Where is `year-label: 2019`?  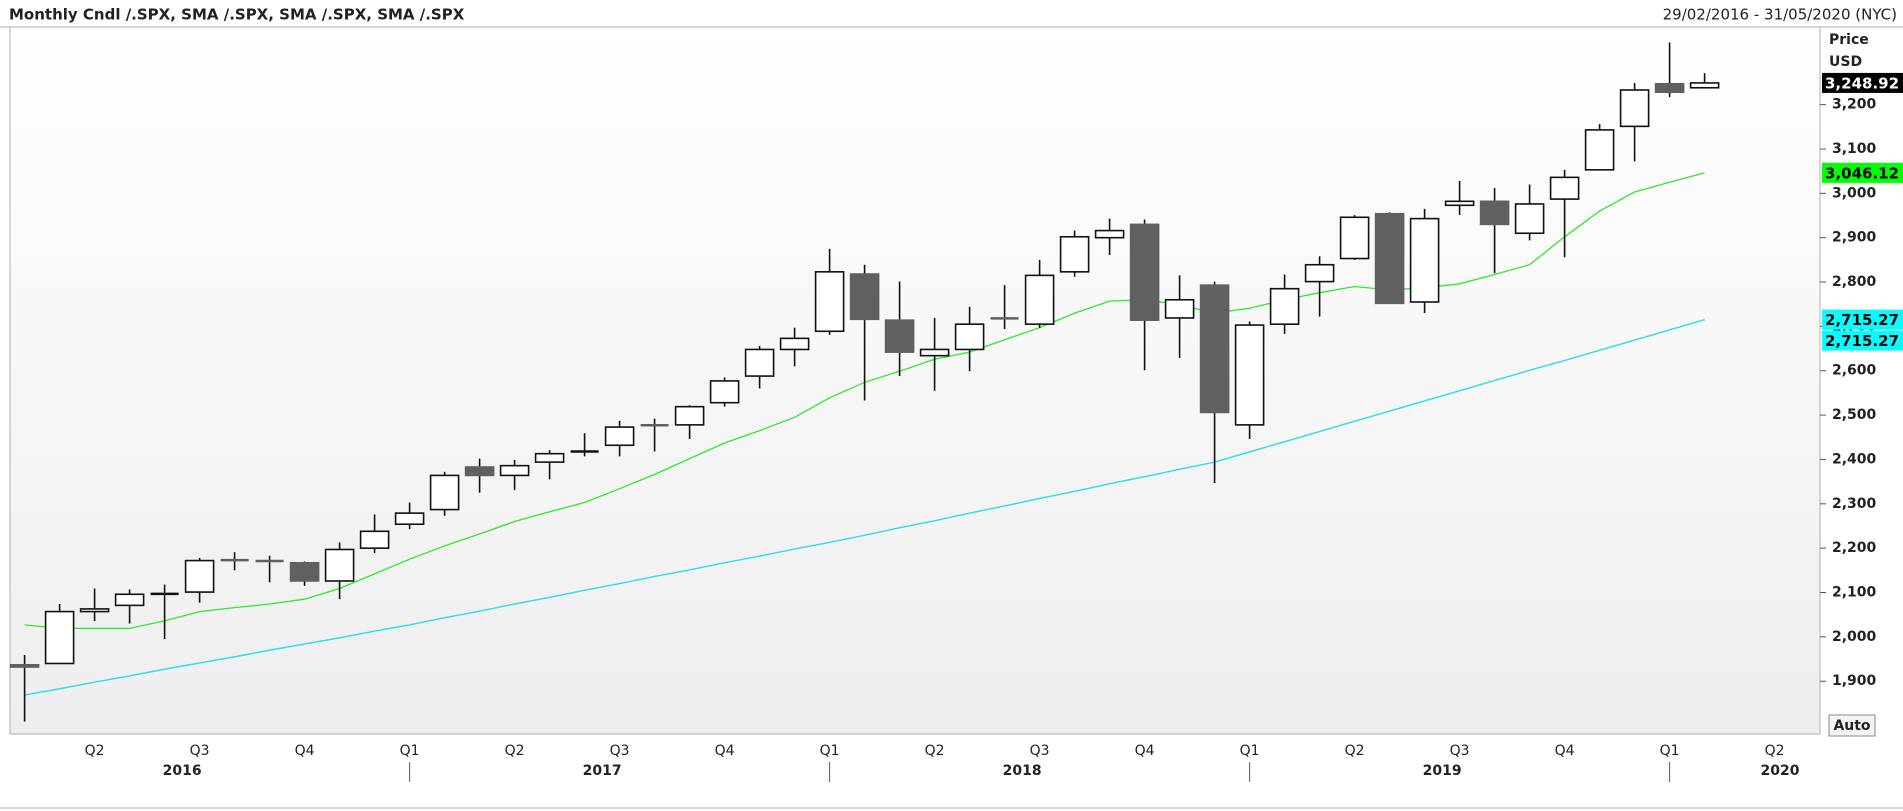
year-label: 2019 is located at coordinates (1442, 771).